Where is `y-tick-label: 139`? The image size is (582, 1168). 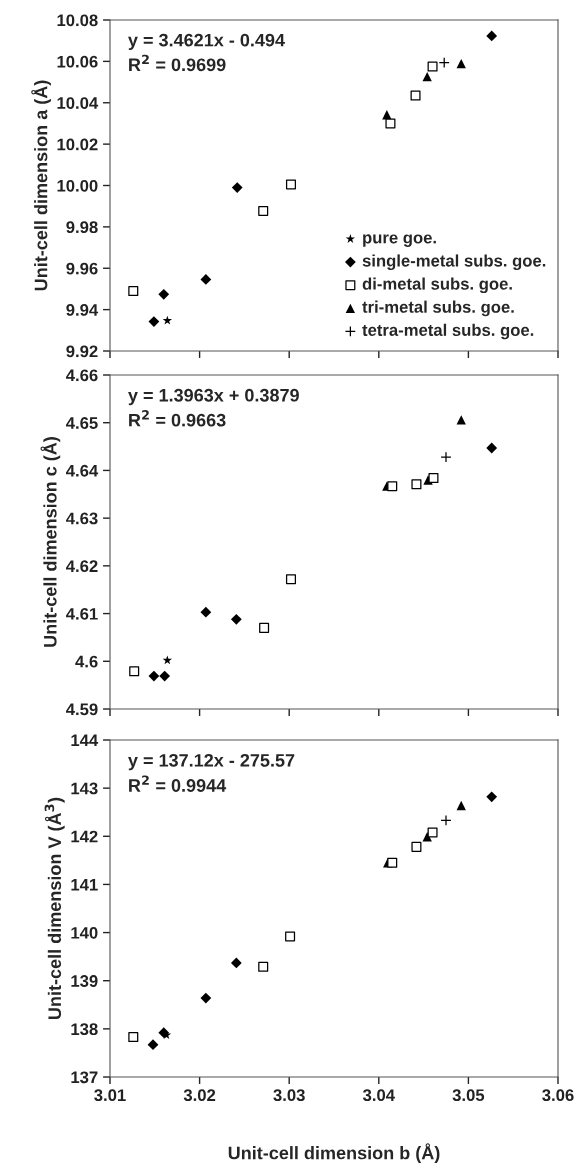 y-tick-label: 139 is located at coordinates (84, 981).